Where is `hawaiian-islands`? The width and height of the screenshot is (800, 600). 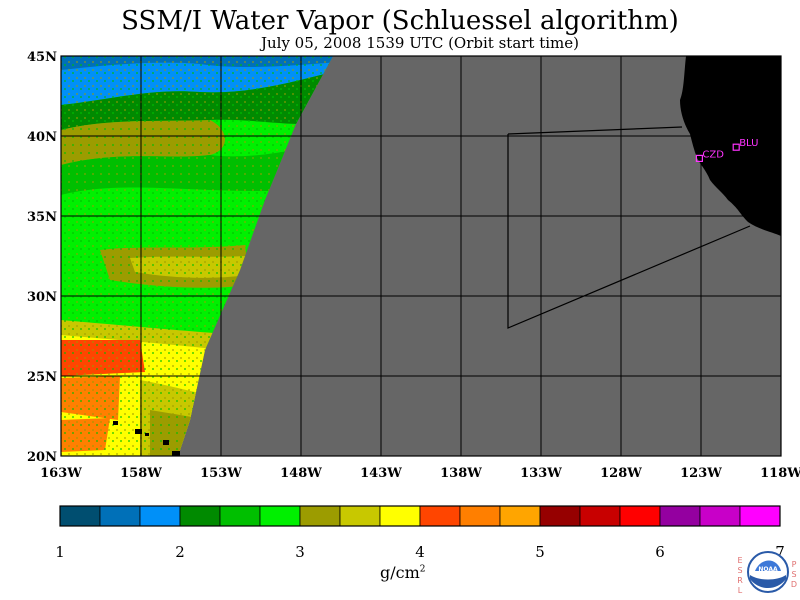 hawaiian-islands is located at coordinates (146, 438).